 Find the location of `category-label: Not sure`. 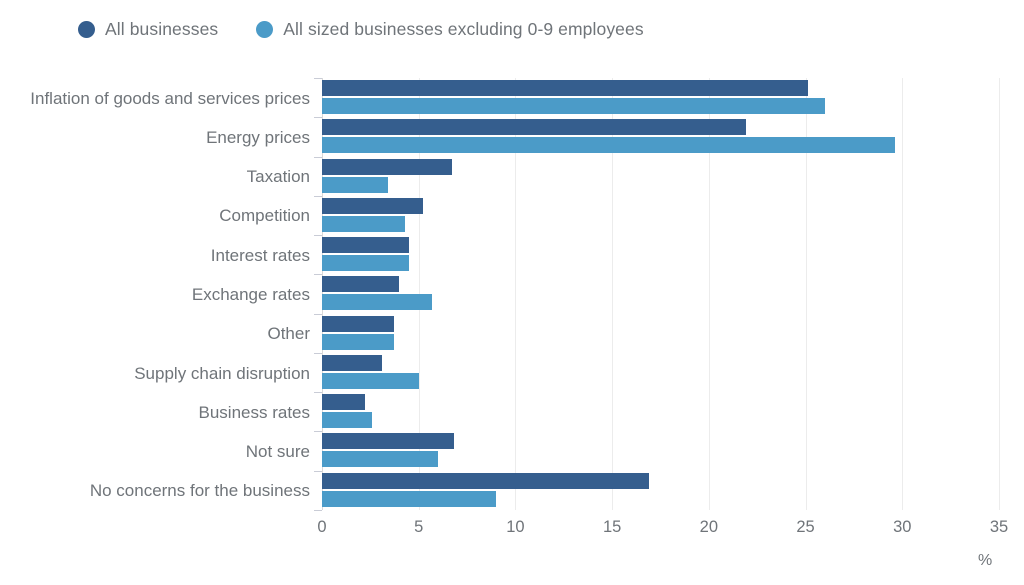

category-label: Not sure is located at coordinates (277, 452).